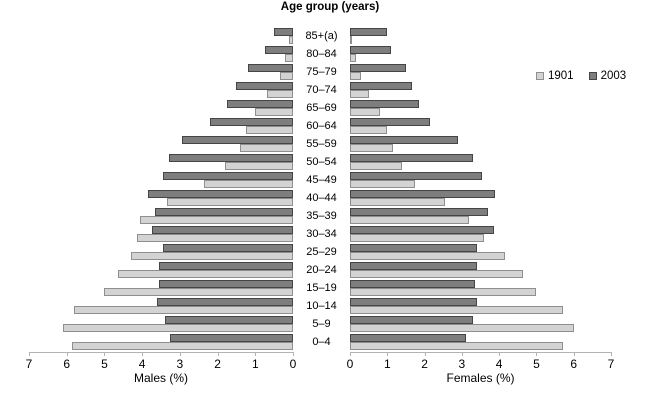 This screenshot has height=402, width=670. I want to click on chart-title: Age group (years), so click(330, 7).